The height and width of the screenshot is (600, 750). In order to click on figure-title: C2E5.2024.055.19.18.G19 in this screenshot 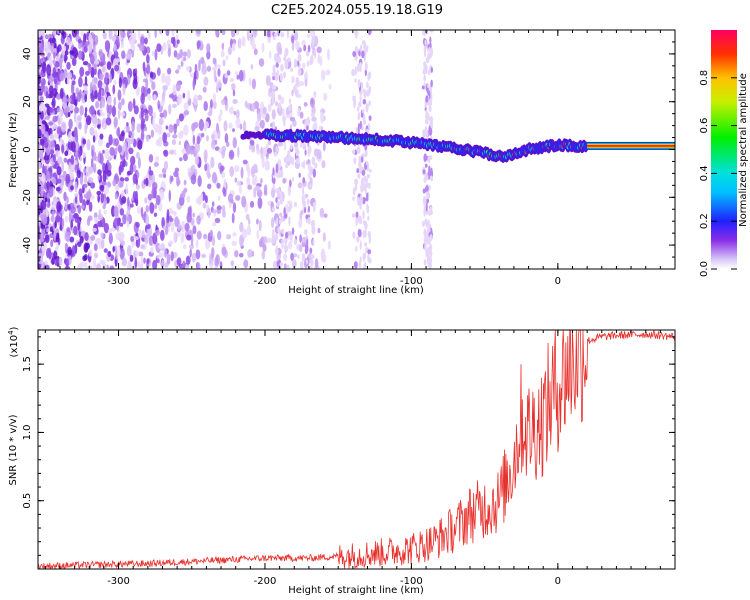, I will do `click(357, 10)`.